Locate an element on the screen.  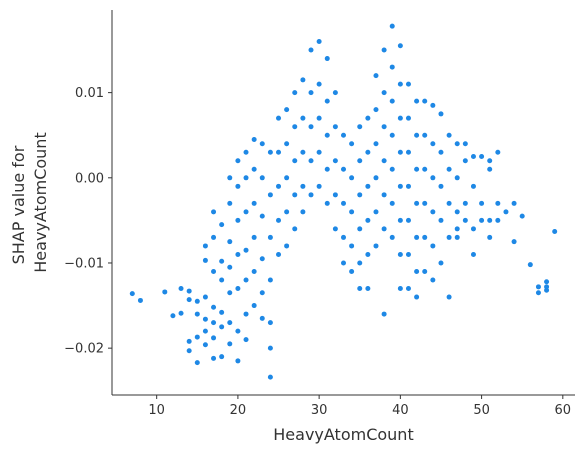
y-tick-label: 0.01 is located at coordinates (89, 93).